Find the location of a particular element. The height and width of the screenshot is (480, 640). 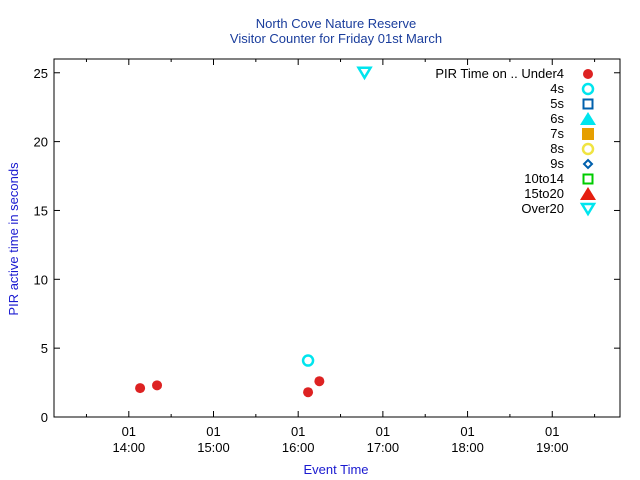

legend-label-7s: 7s is located at coordinates (557, 133).